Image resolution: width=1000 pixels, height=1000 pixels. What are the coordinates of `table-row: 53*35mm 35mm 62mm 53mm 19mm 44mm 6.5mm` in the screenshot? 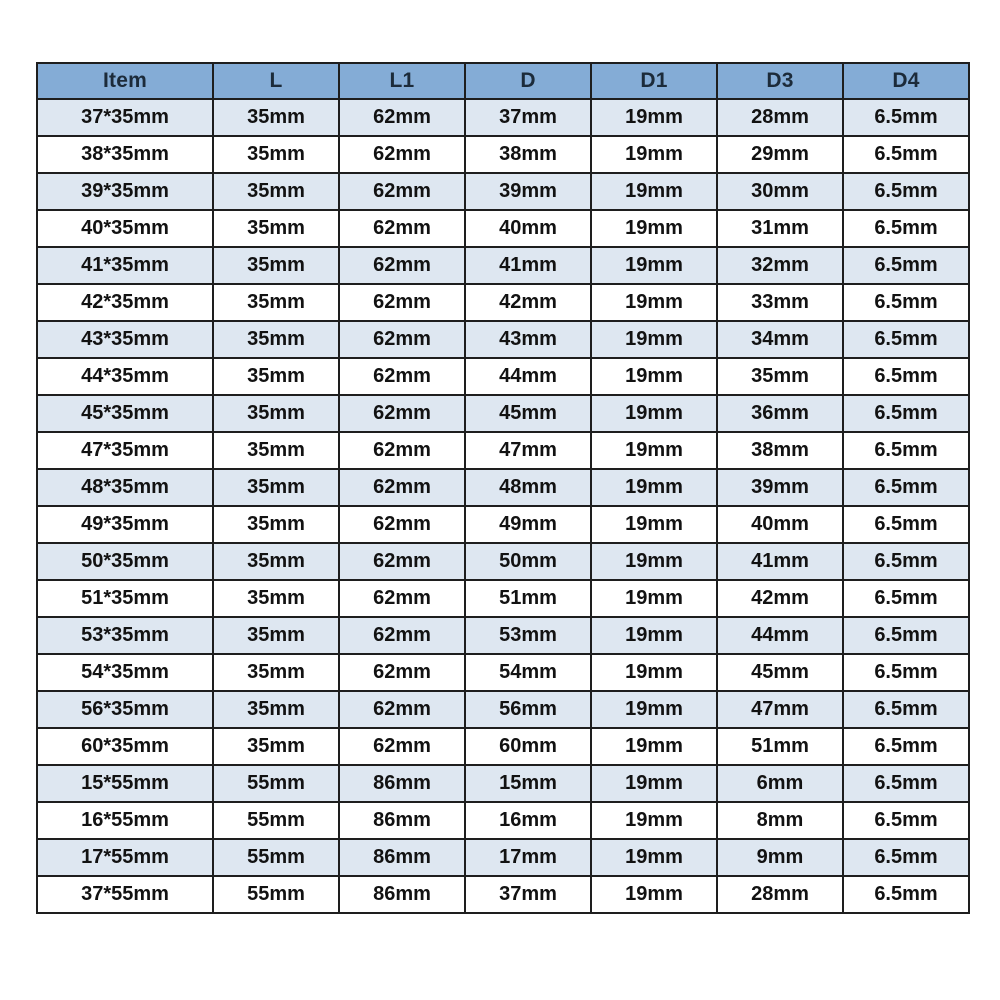 It's located at (503, 635).